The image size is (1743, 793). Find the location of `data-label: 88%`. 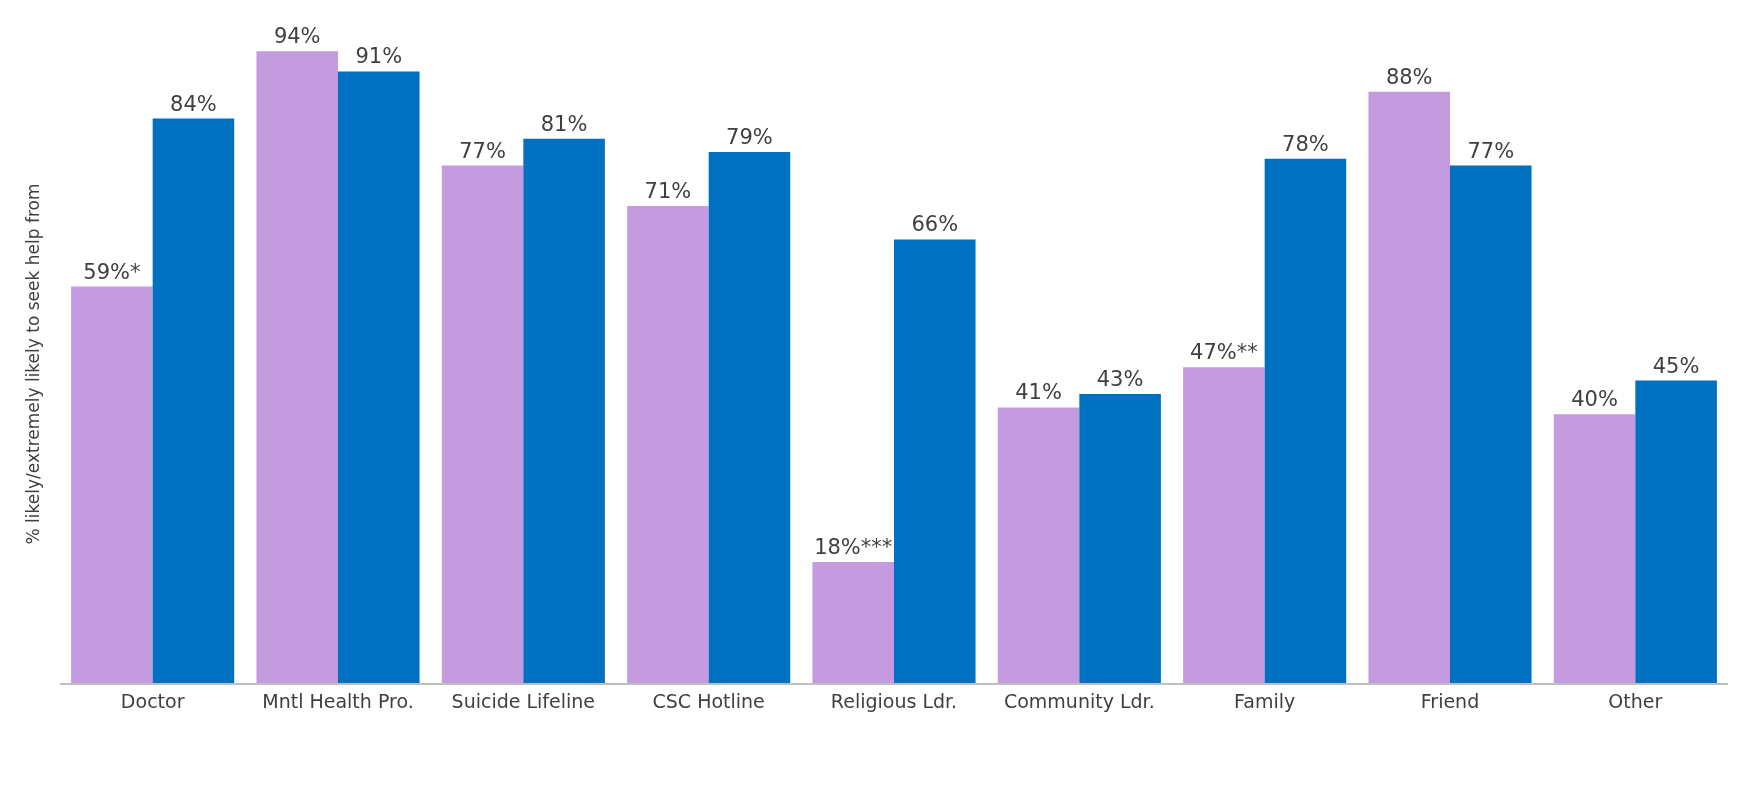

data-label: 88% is located at coordinates (1409, 76).